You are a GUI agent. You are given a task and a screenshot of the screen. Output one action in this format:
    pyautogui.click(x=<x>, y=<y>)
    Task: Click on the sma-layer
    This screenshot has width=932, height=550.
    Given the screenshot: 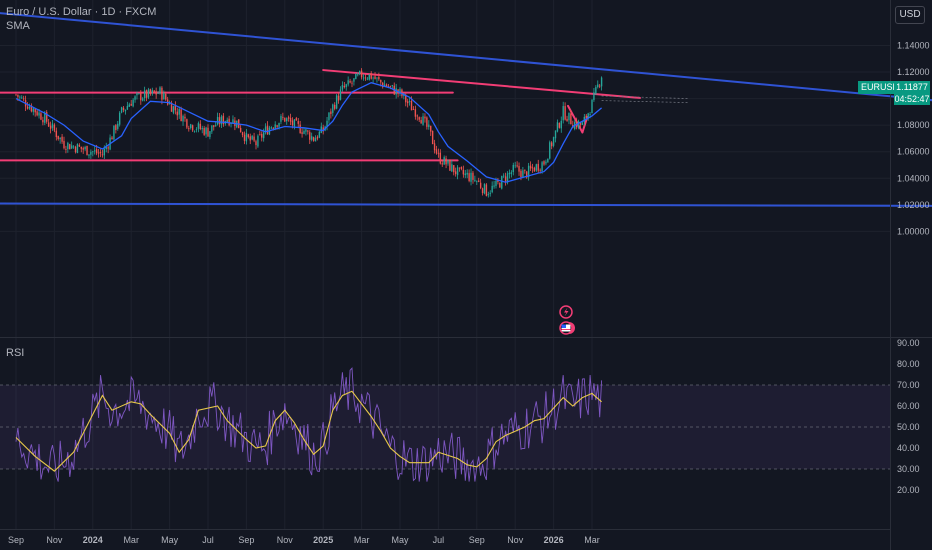 What is the action you would take?
    pyautogui.click(x=309, y=132)
    